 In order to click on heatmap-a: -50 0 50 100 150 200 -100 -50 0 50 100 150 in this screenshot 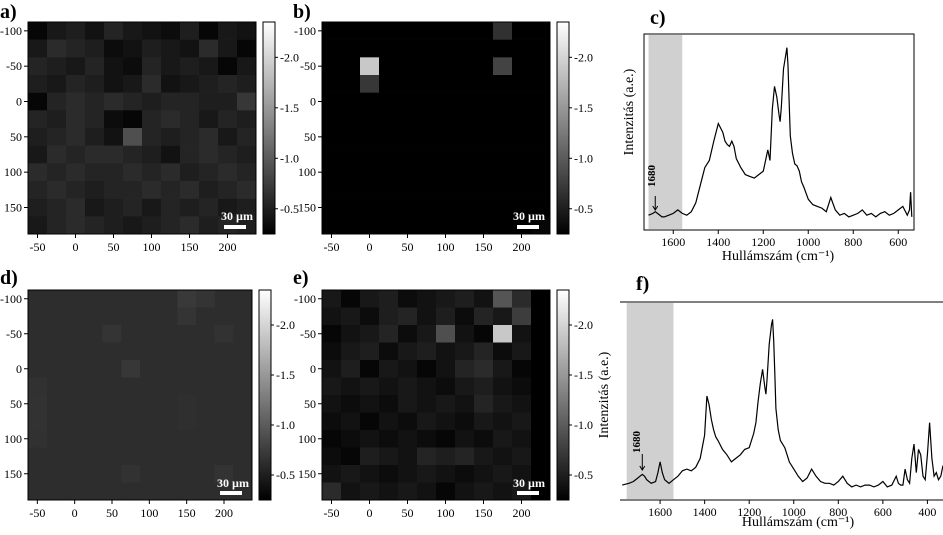, I will do `click(128, 137)`.